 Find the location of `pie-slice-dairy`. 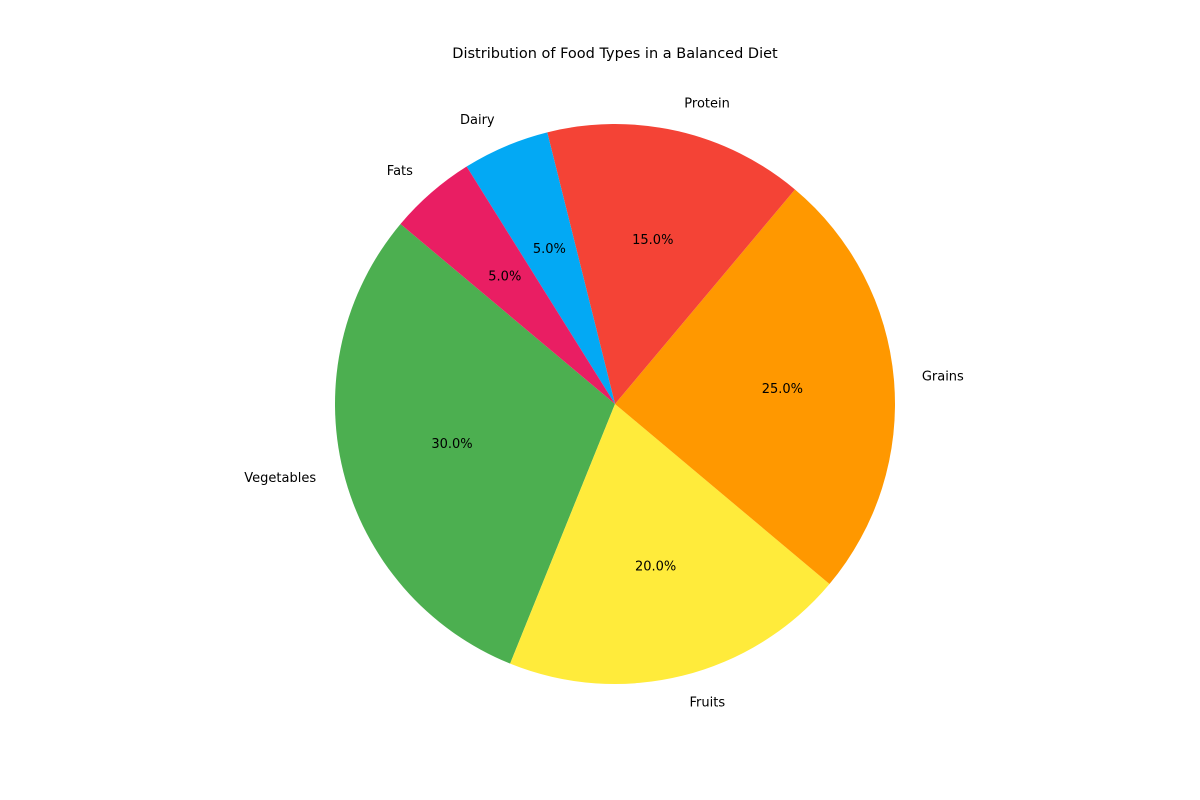

pie-slice-dairy is located at coordinates (540, 268).